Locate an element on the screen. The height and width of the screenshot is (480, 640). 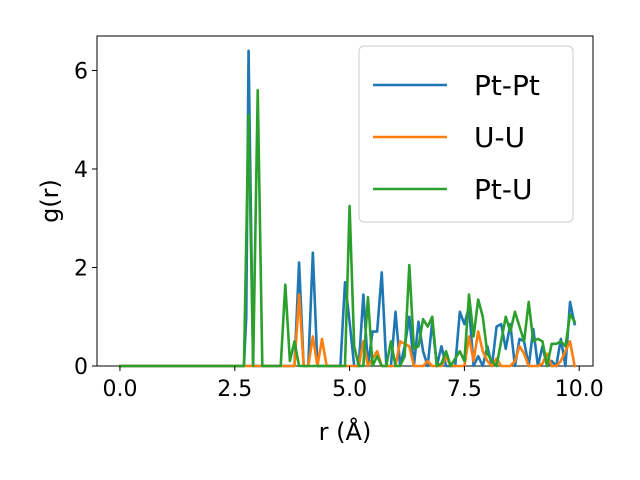
y-tick-label: 2 is located at coordinates (81, 268).